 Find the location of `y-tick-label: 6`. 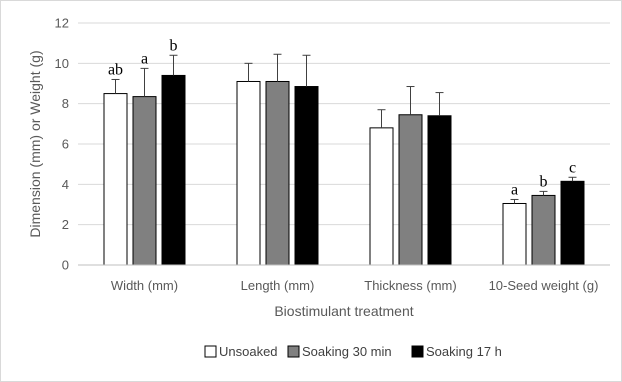

y-tick-label: 6 is located at coordinates (65, 144).